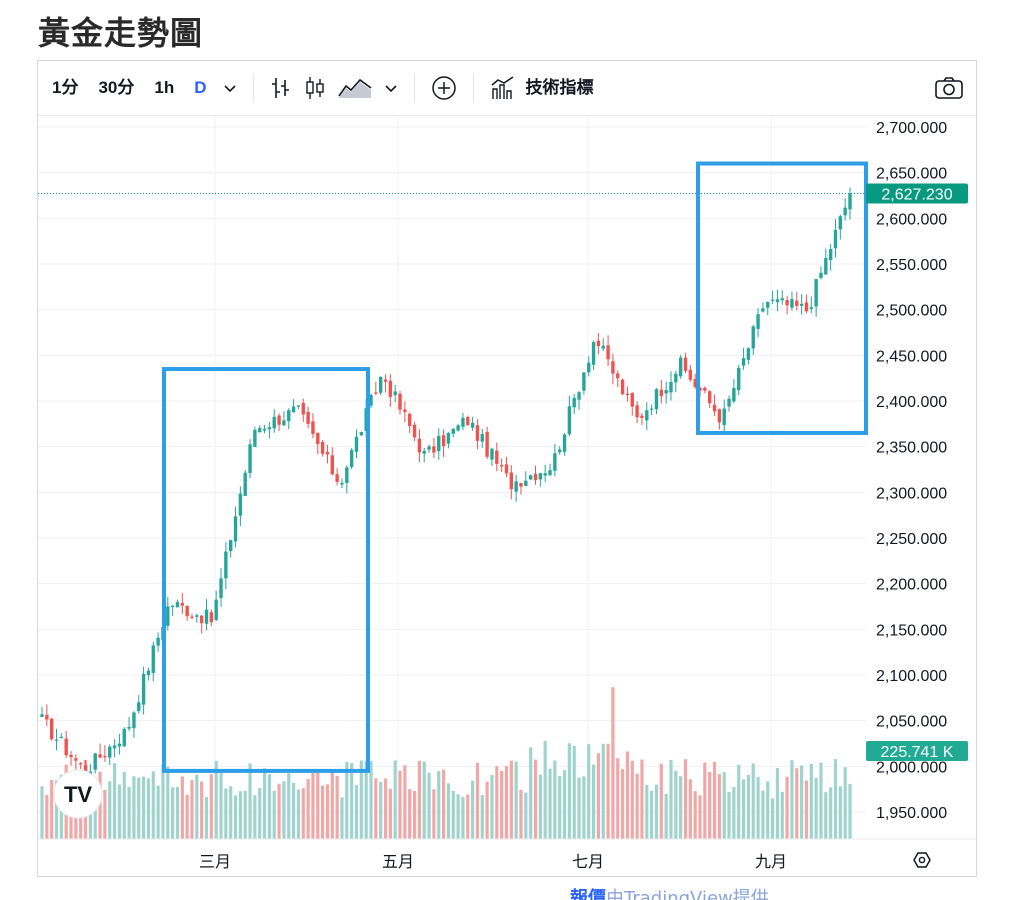 The height and width of the screenshot is (900, 1013). I want to click on camera-icon, so click(952, 88).